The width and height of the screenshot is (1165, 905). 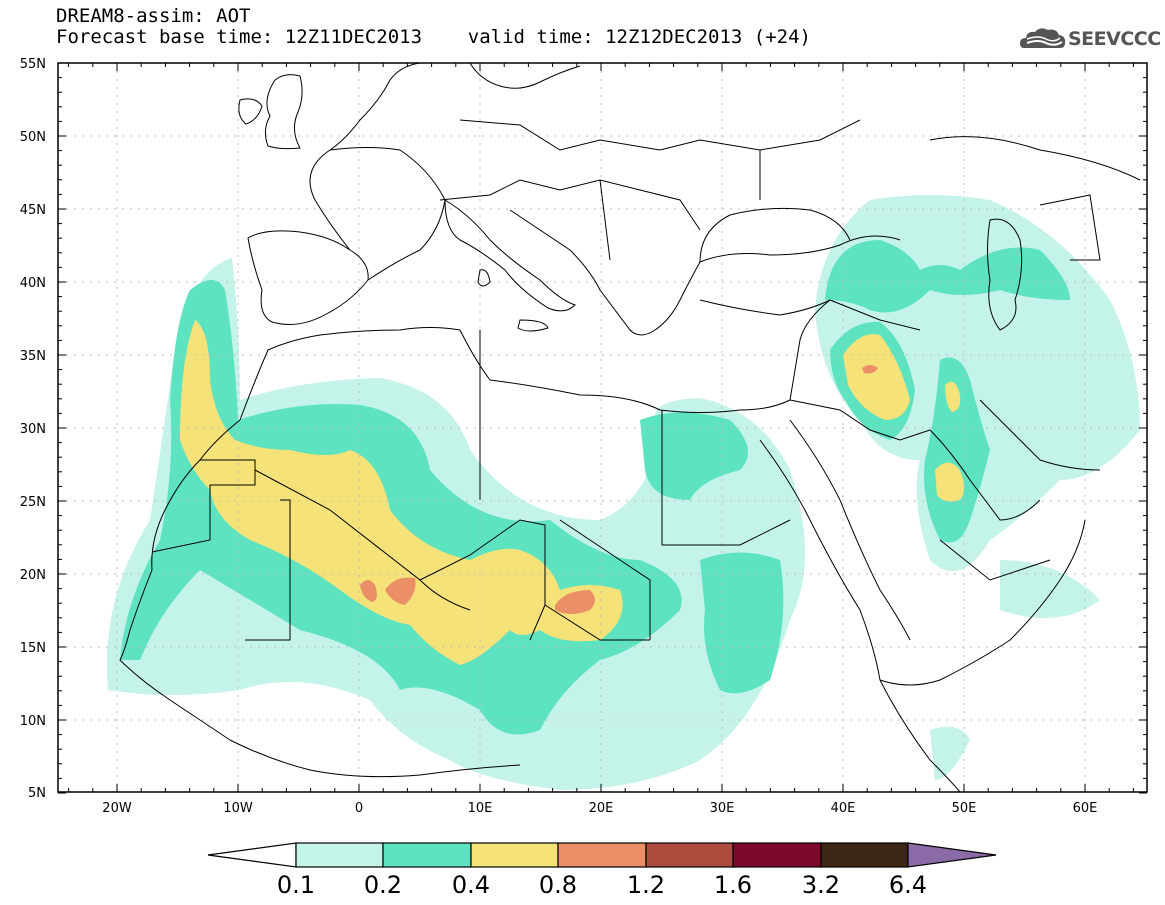 I want to click on lat-label: 35N, so click(x=33, y=356).